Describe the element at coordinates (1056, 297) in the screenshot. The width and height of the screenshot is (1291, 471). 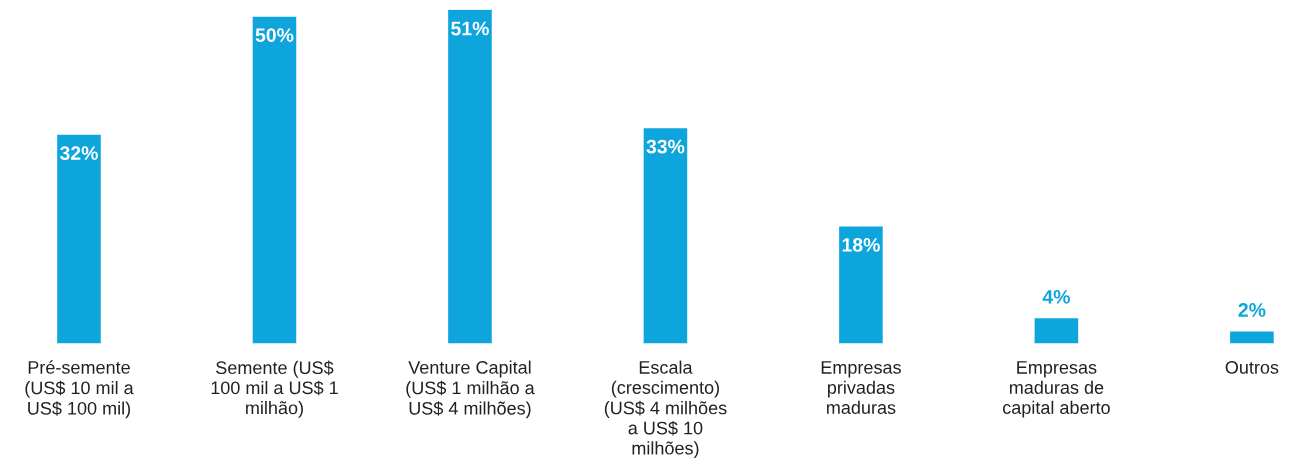
I see `data-label: 4%` at that location.